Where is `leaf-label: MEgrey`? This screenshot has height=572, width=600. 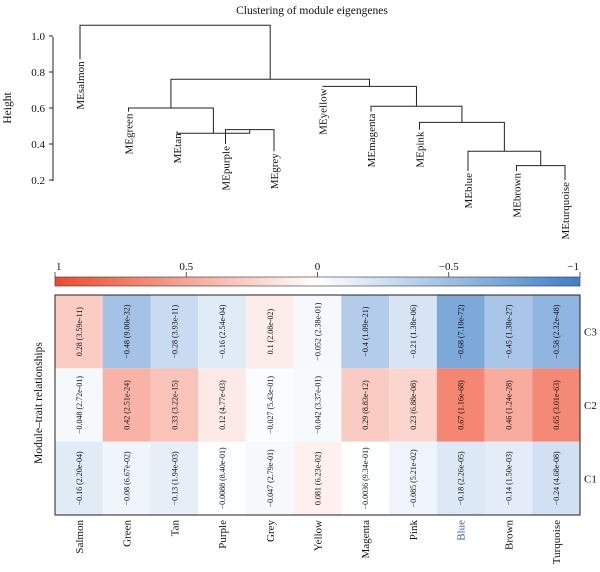 leaf-label: MEgrey is located at coordinates (275, 171).